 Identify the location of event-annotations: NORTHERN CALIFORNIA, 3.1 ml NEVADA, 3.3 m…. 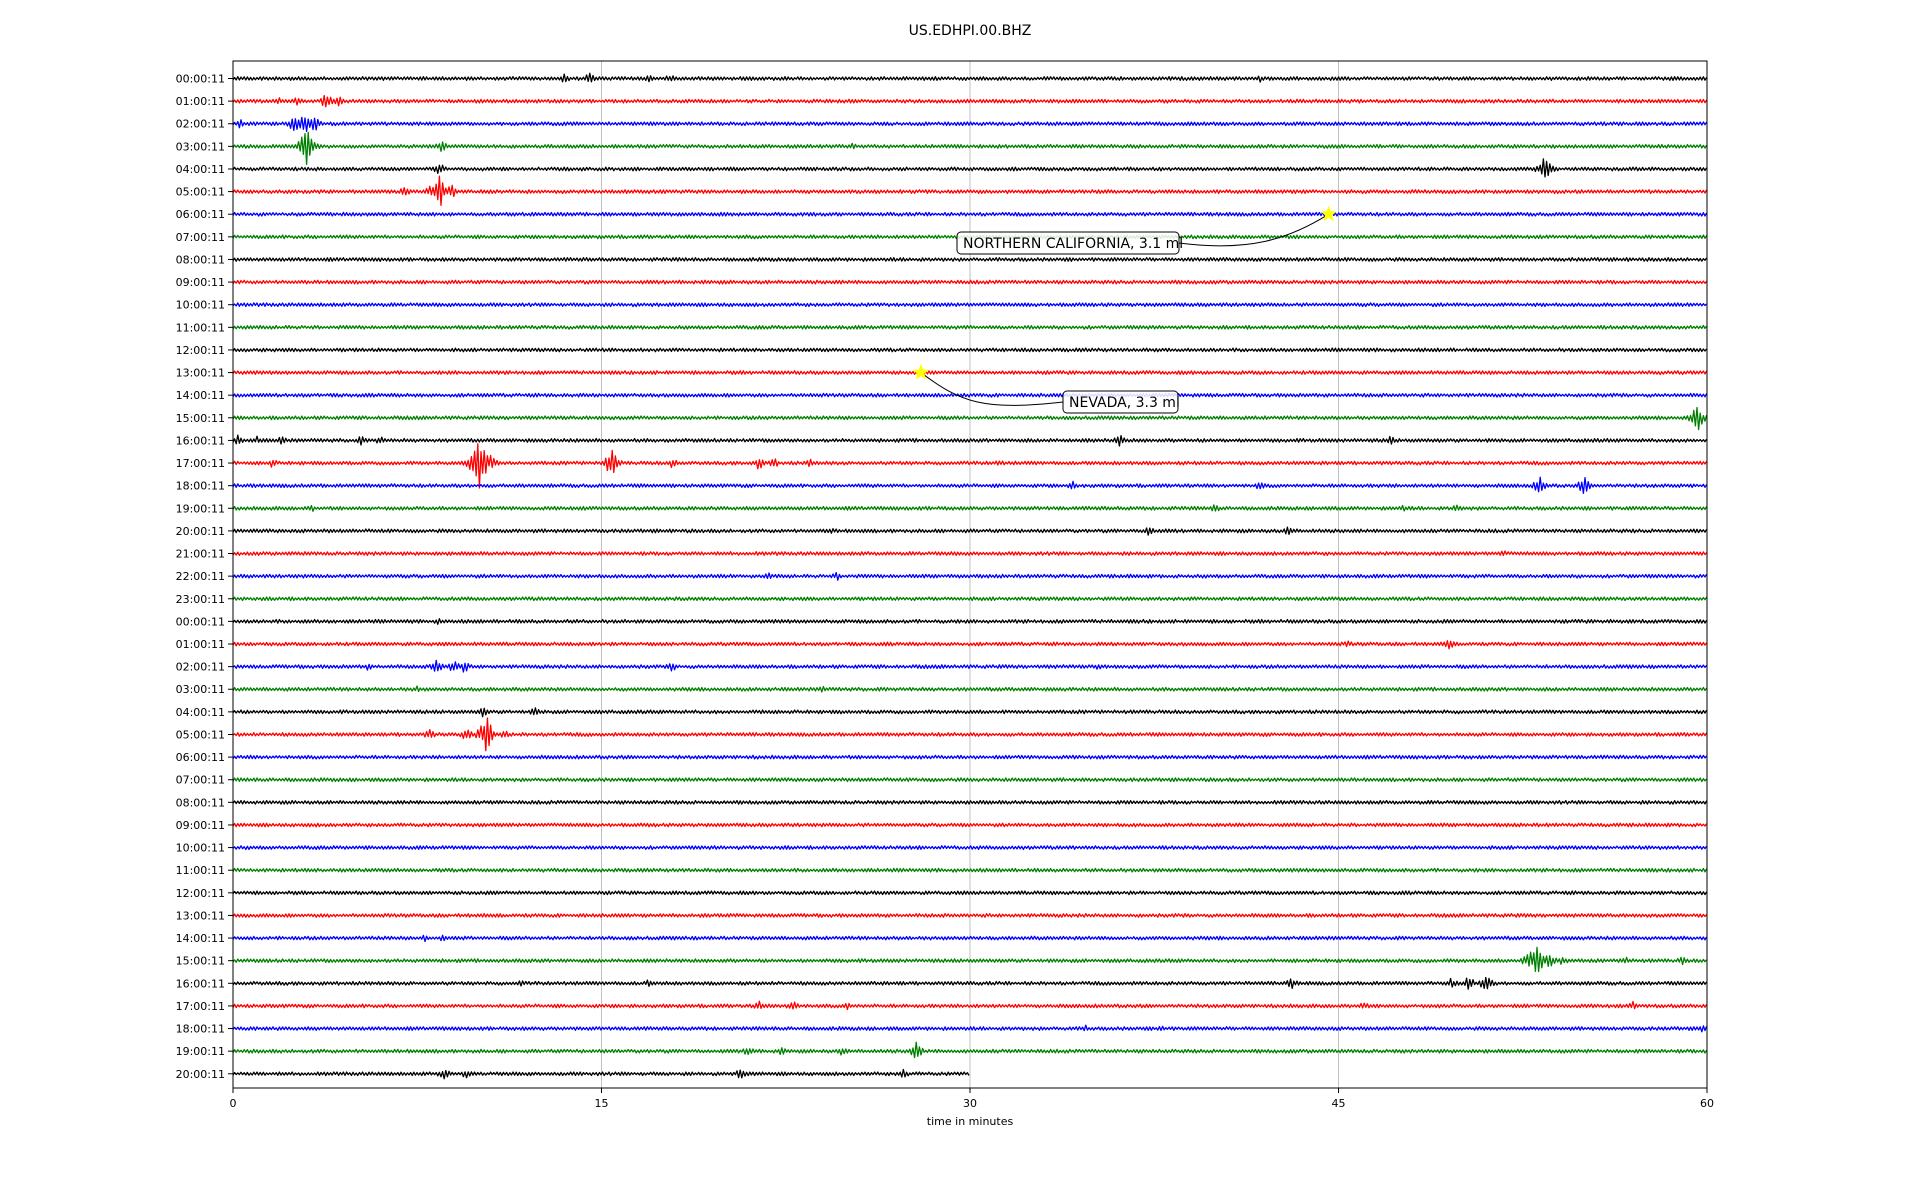
(1124, 309).